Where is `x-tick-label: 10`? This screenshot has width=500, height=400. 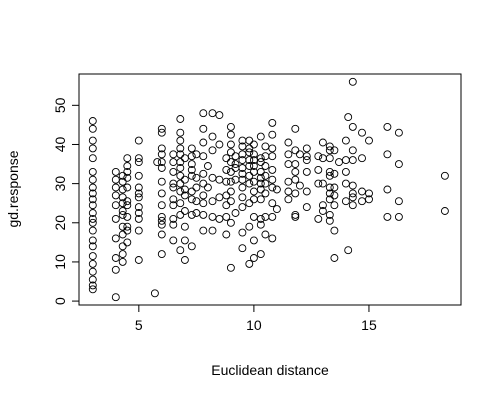
x-tick-label: 10 is located at coordinates (254, 325).